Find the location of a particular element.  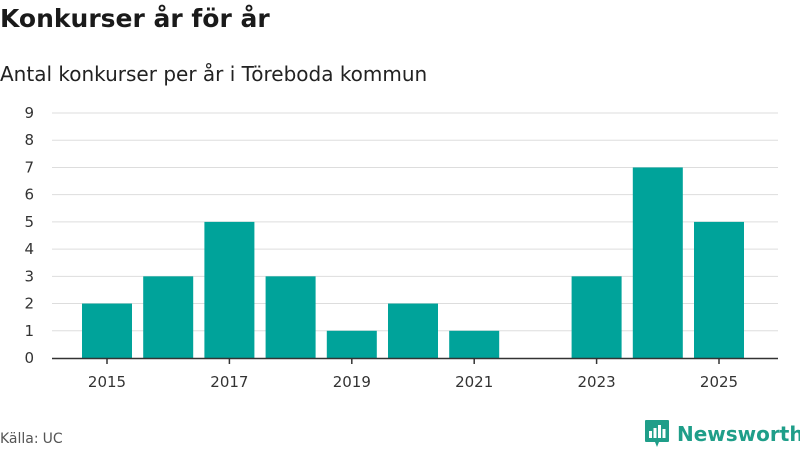

y-tick-label: 4 is located at coordinates (29, 249).